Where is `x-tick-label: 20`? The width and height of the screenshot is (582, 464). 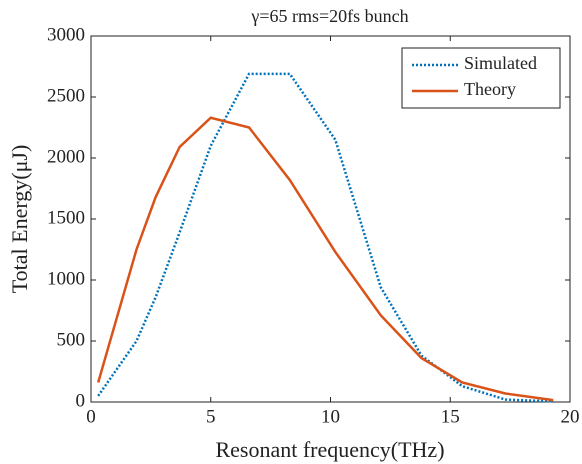 x-tick-label: 20 is located at coordinates (570, 416).